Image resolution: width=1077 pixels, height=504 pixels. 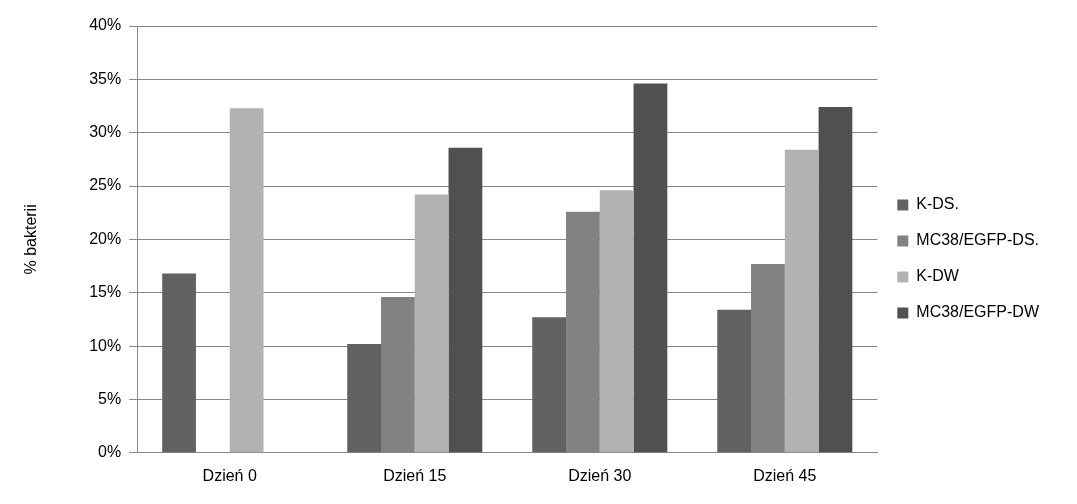 I want to click on x-tick-label: Dzień 15, so click(x=415, y=475).